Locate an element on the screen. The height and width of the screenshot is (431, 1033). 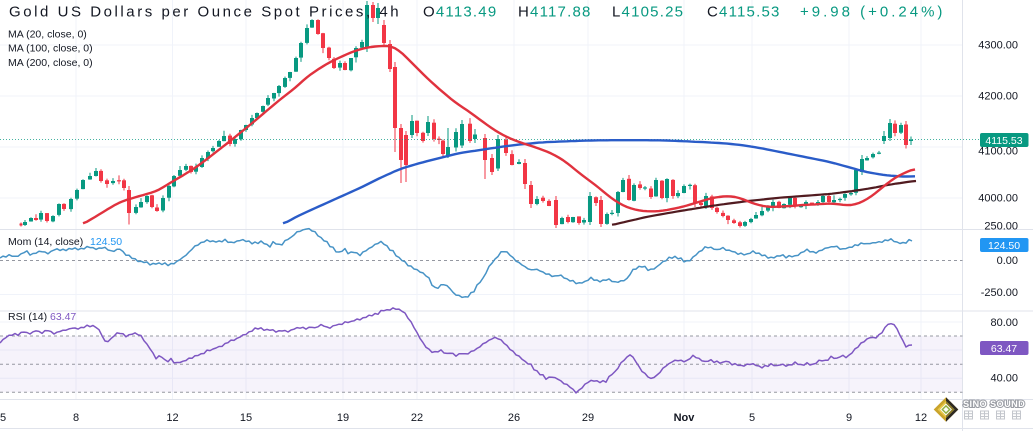
svg-text: 9 is located at coordinates (849, 418).